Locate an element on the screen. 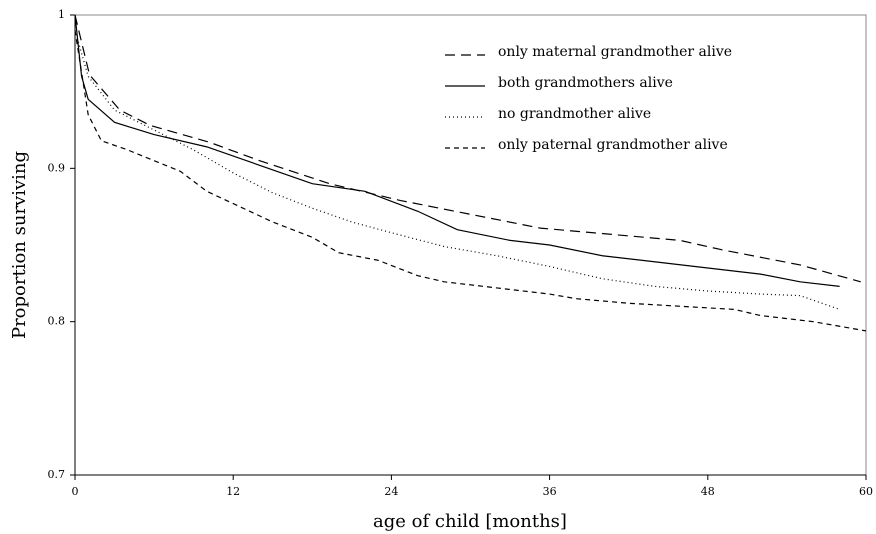 The image size is (876, 534). x-tick-label: 36 is located at coordinates (550, 491).